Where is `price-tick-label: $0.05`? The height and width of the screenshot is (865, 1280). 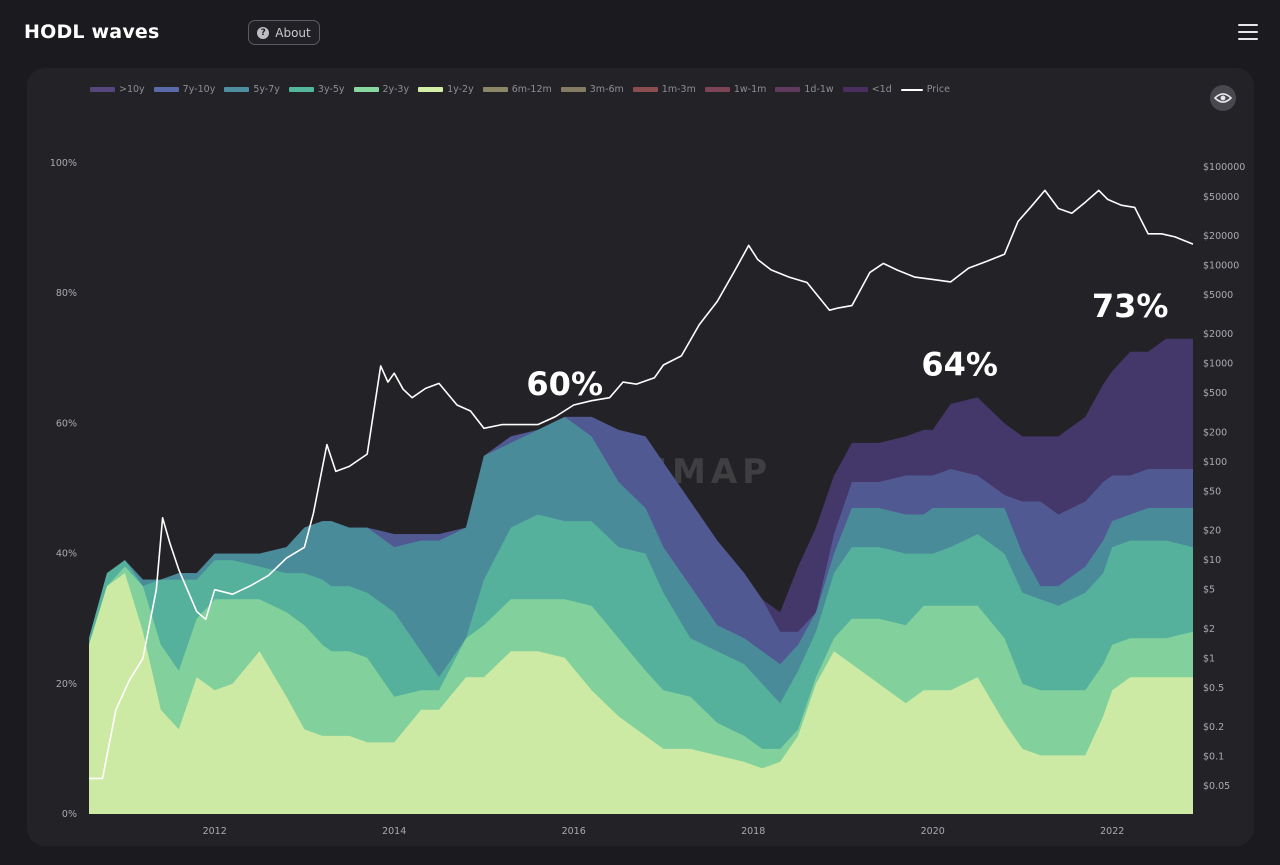
price-tick-label: $0.05 is located at coordinates (1216, 786).